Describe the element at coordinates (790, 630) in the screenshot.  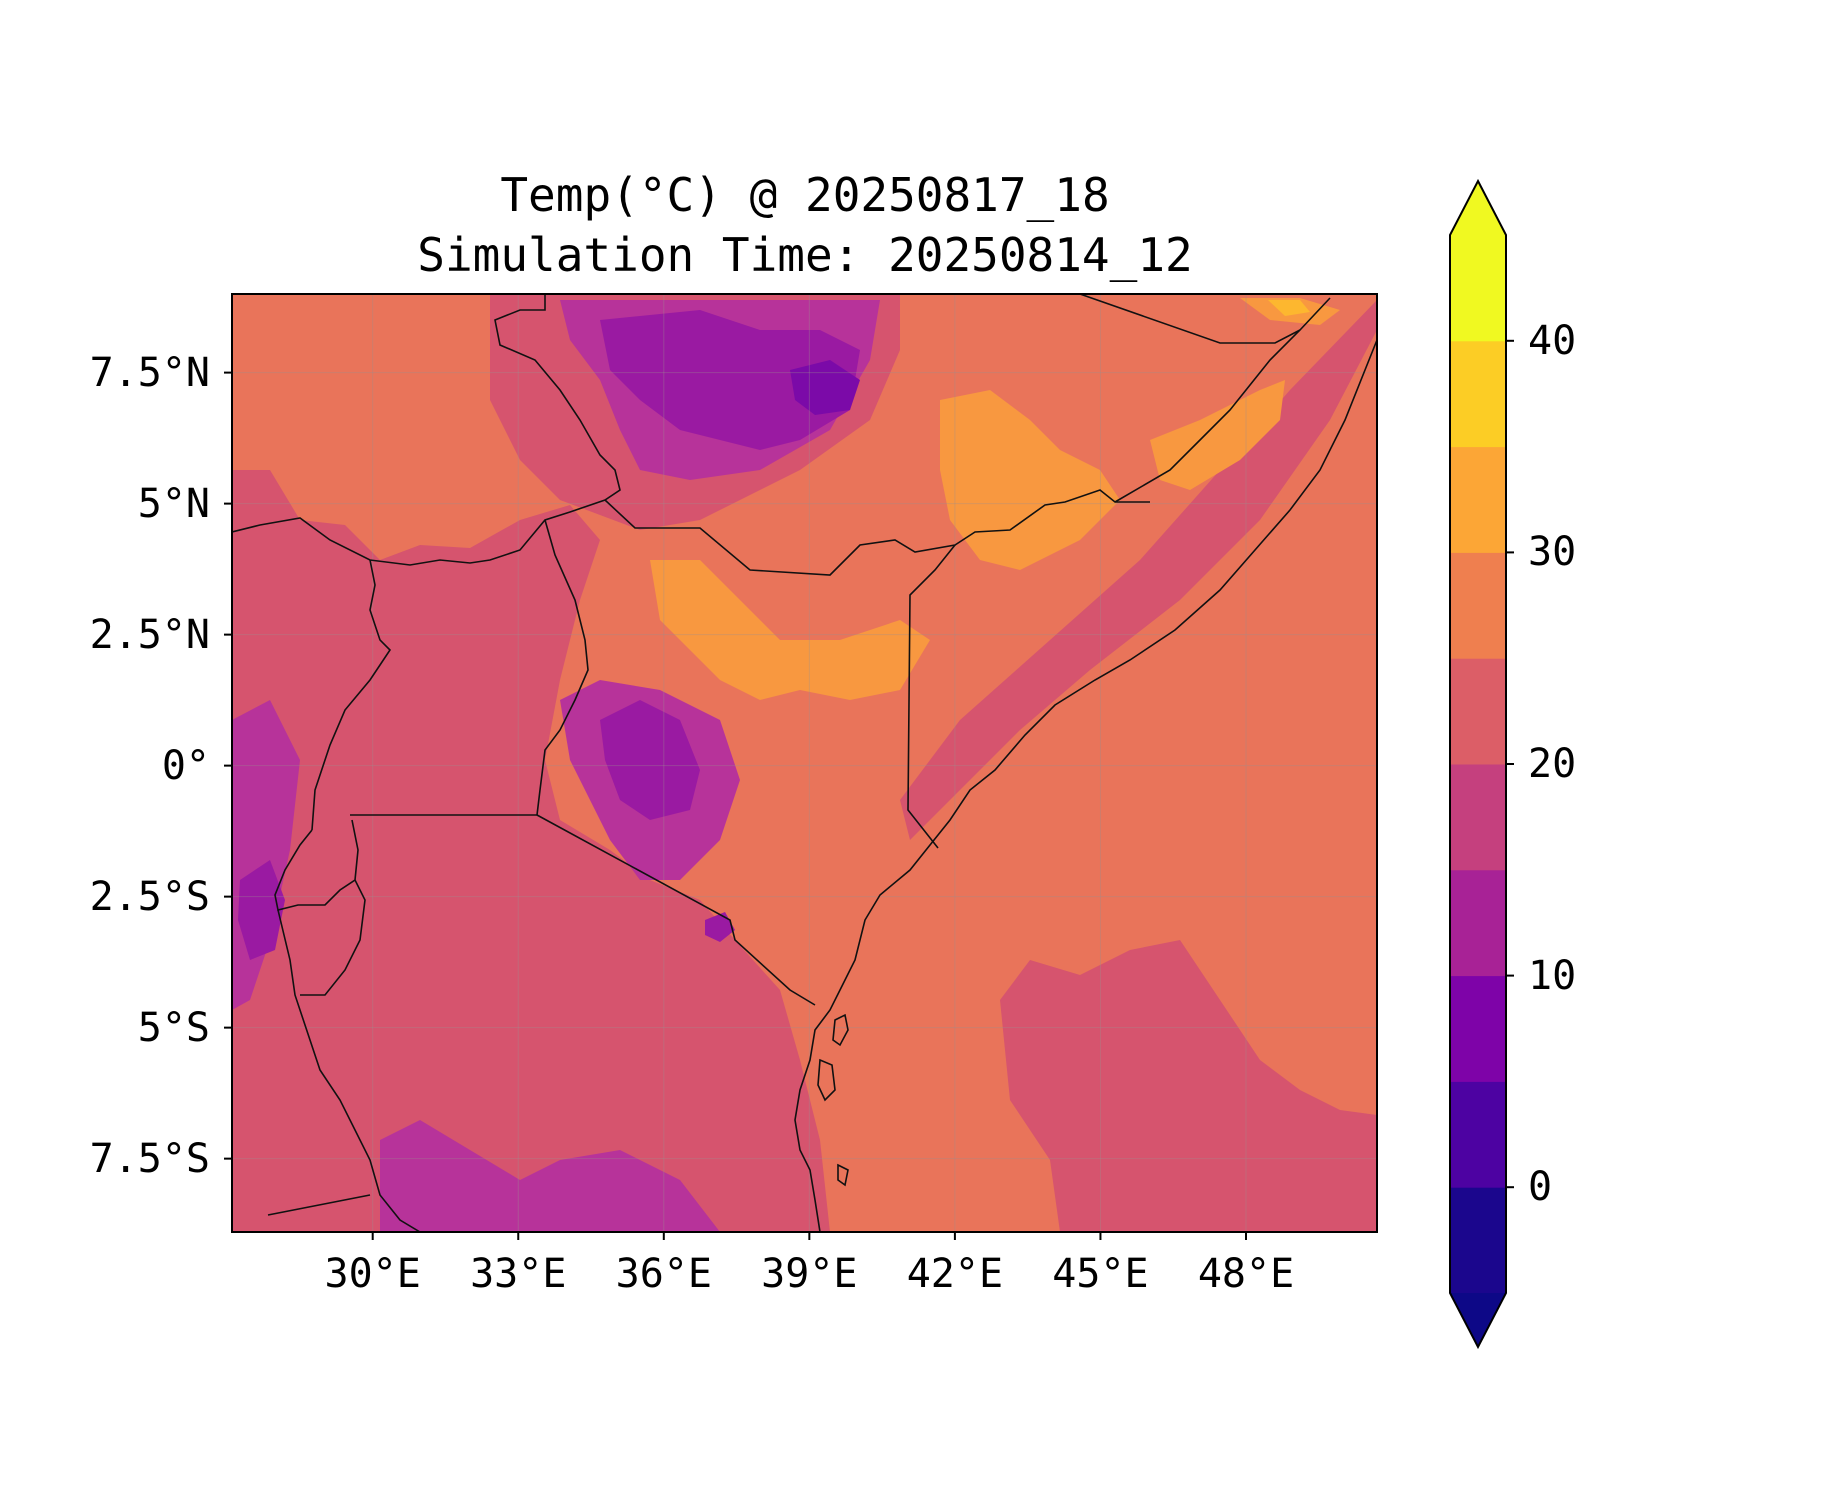
I see `field-north-kenya-hot` at that location.